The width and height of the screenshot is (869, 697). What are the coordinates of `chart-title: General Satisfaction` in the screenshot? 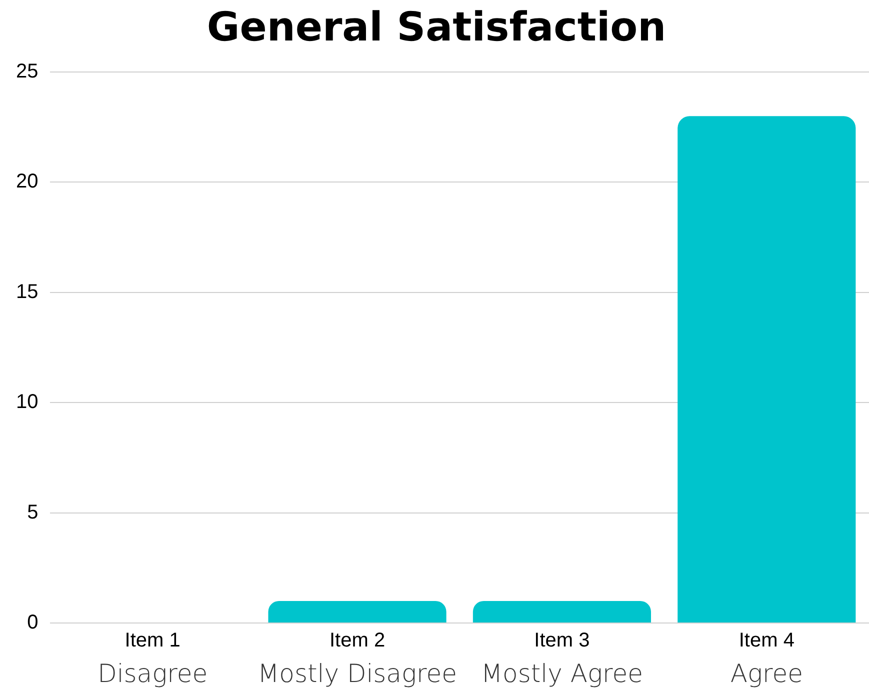 It's located at (436, 27).